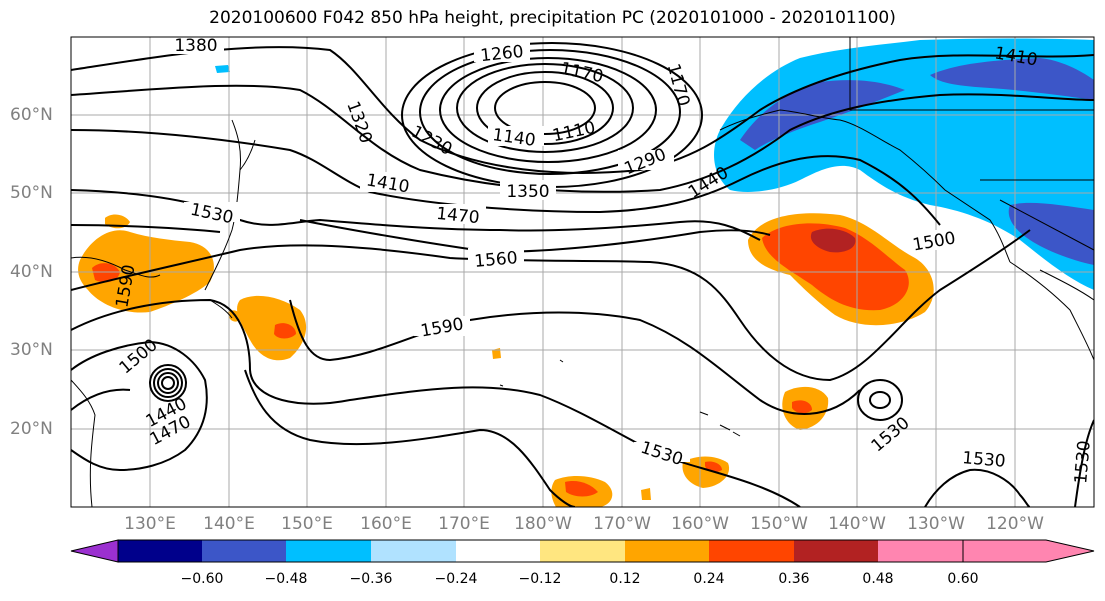 The image size is (1105, 601). Describe the element at coordinates (794, 579) in the screenshot. I see `colorbar-tick-label: 0.36` at that location.